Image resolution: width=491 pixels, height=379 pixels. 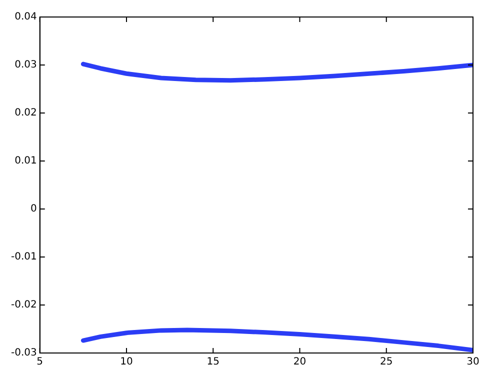 I want to click on y-tick-label: 0, so click(x=33, y=209).